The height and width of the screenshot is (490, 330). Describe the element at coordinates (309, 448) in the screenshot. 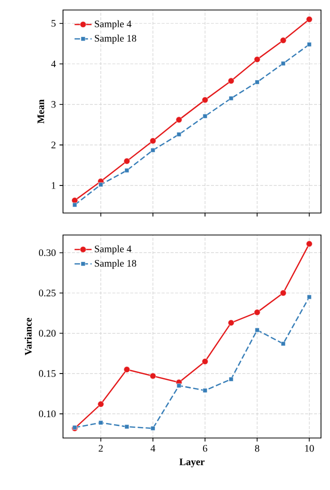

I see `x-tick-label: 10` at that location.